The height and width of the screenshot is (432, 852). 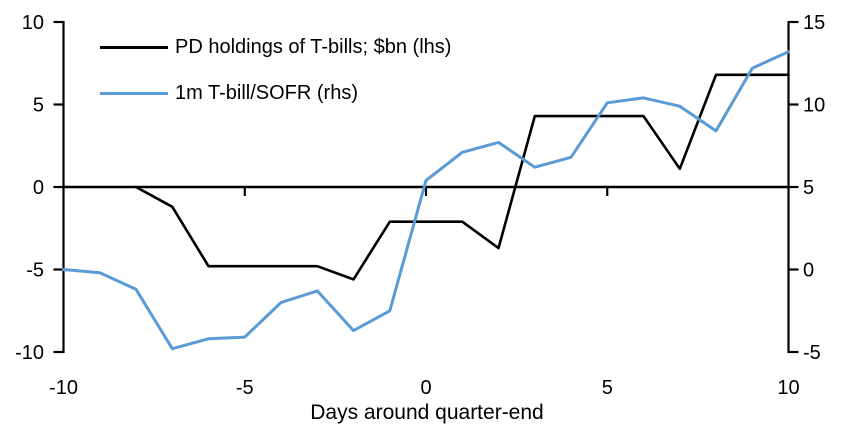 I want to click on x-axis-tick-label: -10, so click(x=63, y=388).